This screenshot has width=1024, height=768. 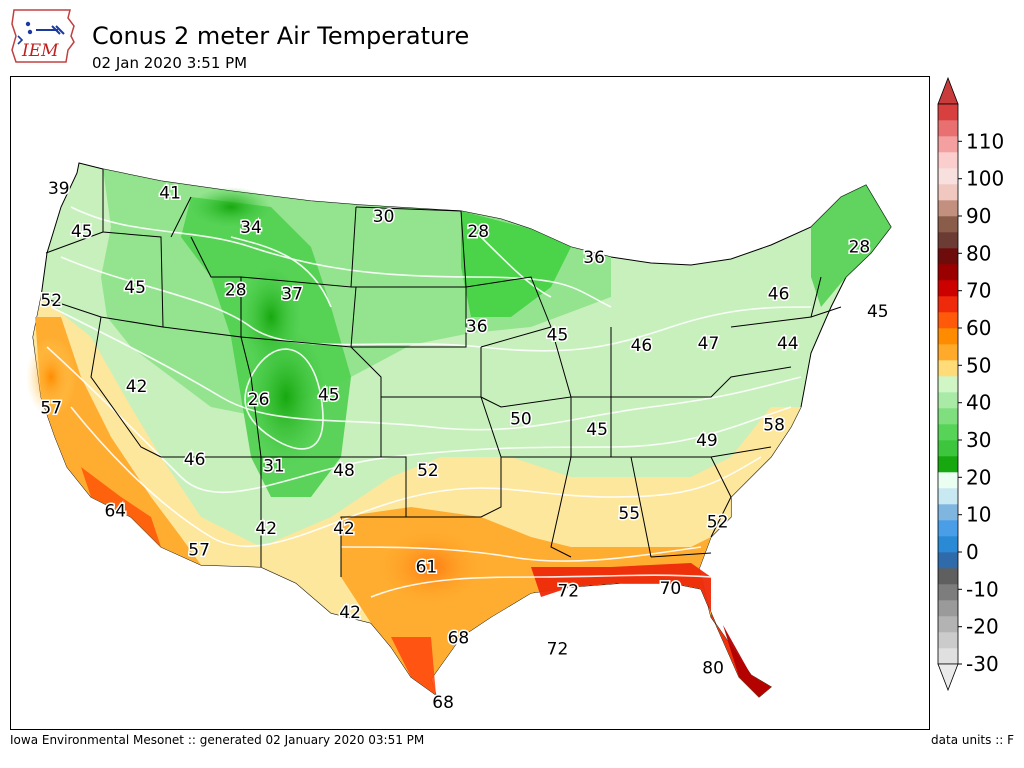 What do you see at coordinates (978, 291) in the screenshot?
I see `colorbar-tick-label: 70` at bounding box center [978, 291].